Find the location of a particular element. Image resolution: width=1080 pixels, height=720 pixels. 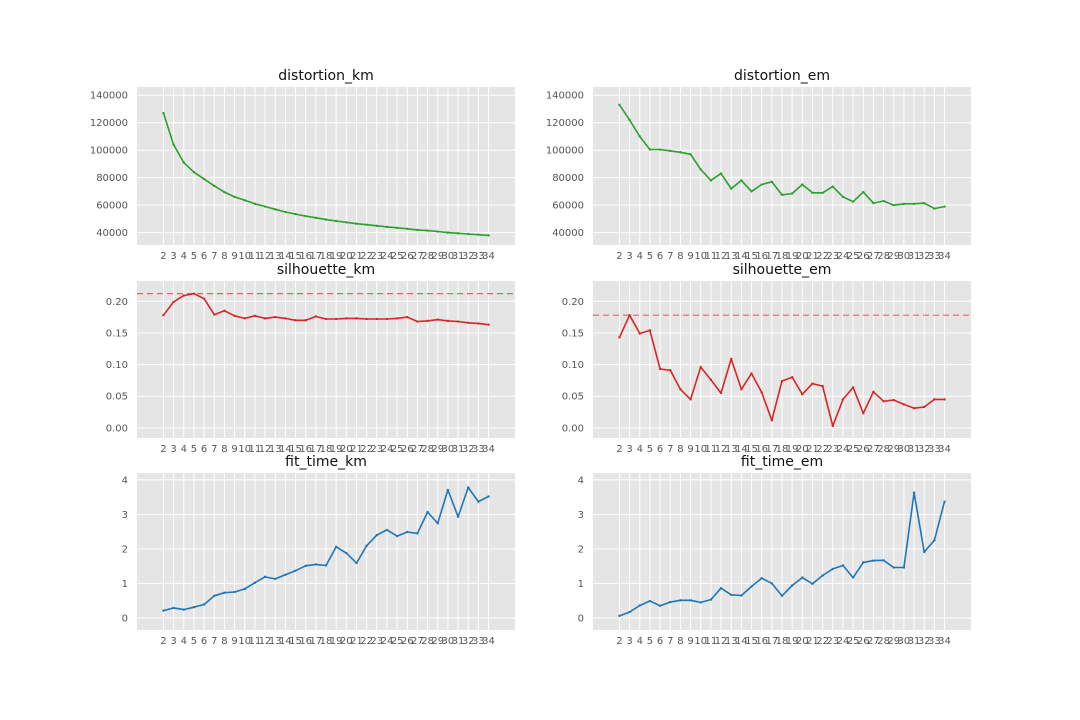

x-tick-label: 2 is located at coordinates (619, 641).